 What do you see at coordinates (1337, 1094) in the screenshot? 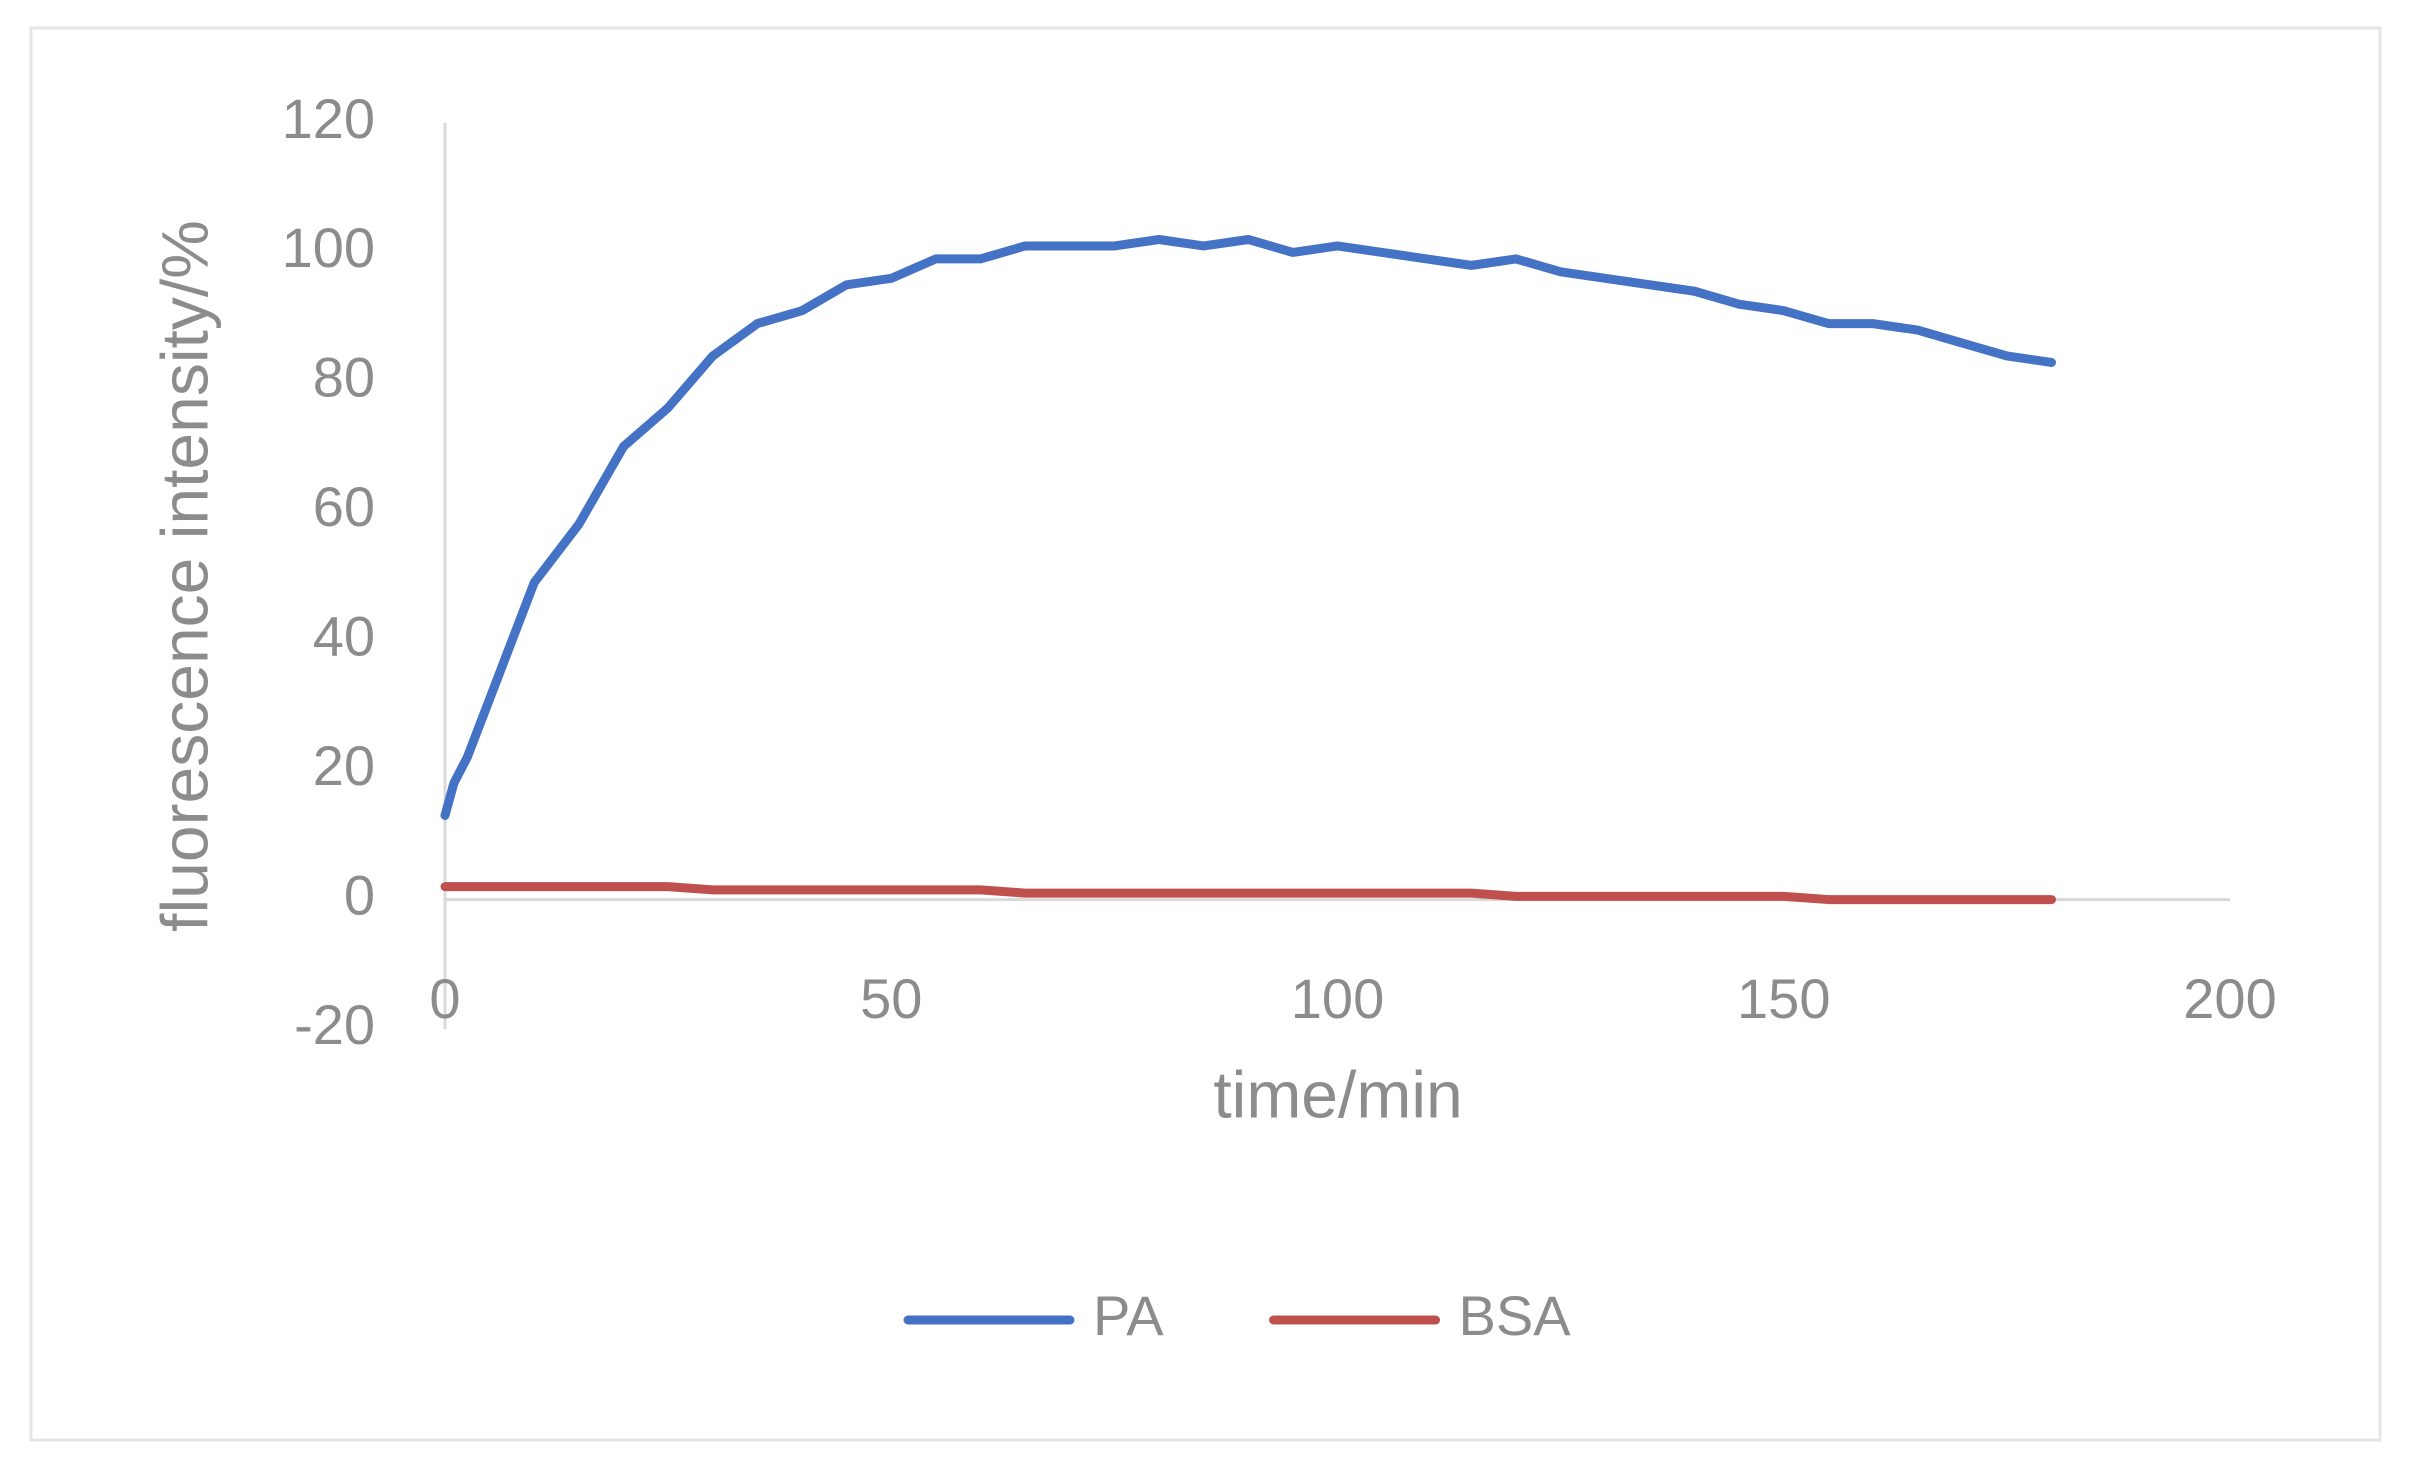
I see `x-axis-title: time/min` at bounding box center [1337, 1094].